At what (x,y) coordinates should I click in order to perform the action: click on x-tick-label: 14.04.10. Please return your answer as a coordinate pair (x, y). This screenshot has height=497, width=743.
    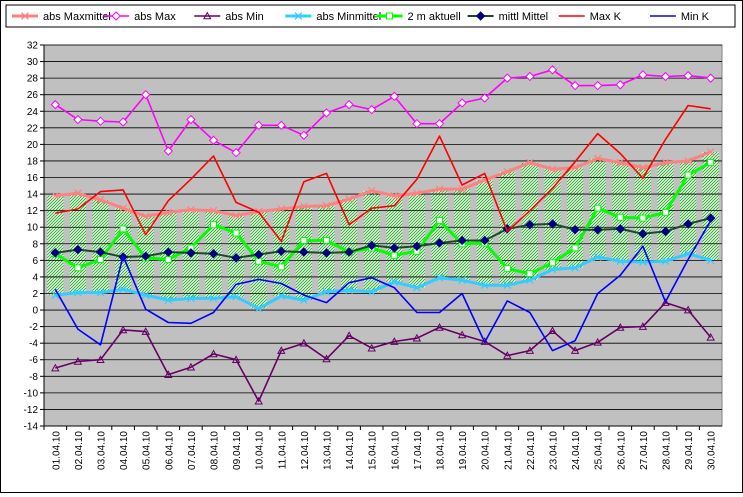
    Looking at the image, I should click on (350, 450).